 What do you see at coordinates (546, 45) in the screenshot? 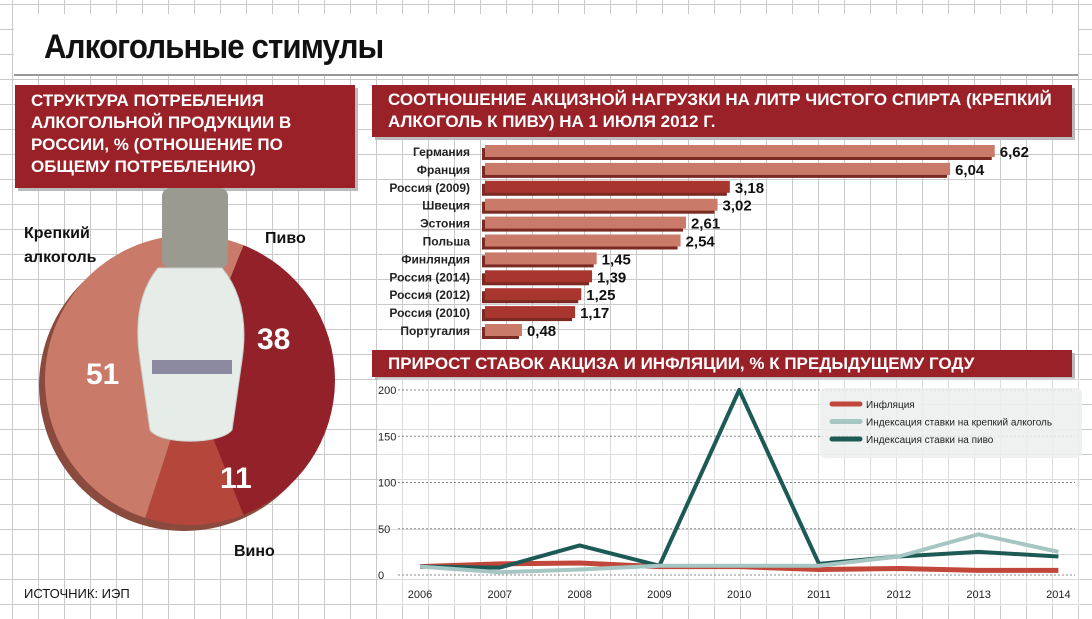
I see `title-bar: Алкогольные стимулы` at bounding box center [546, 45].